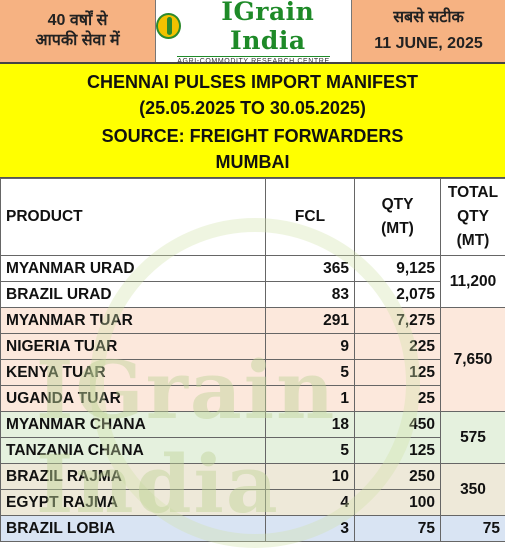  What do you see at coordinates (397, 217) in the screenshot?
I see `header-qty: QTY (MT)` at bounding box center [397, 217].